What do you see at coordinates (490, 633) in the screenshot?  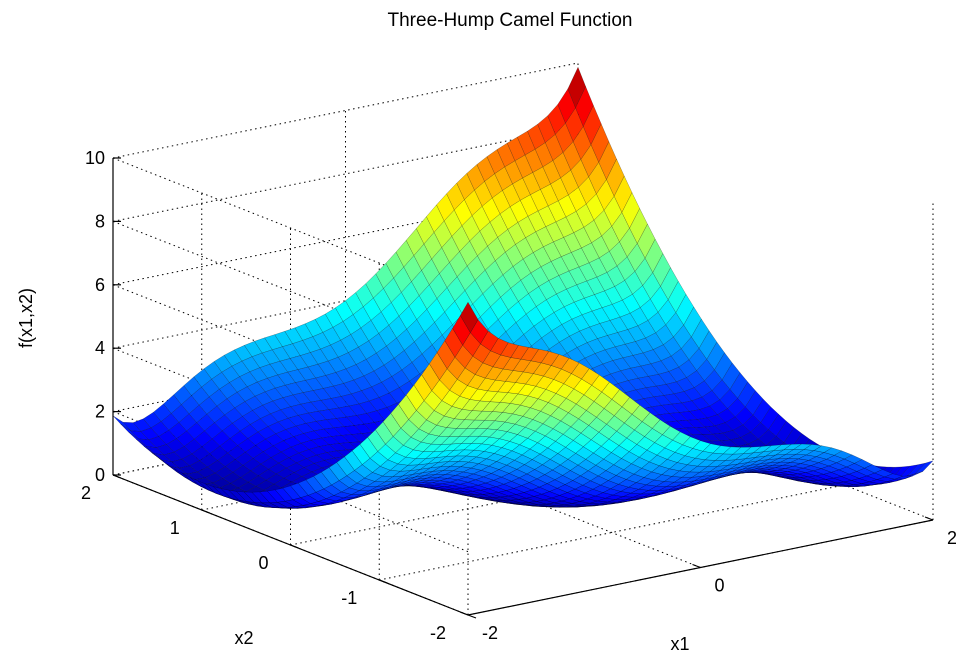 I see `x1-tick-label: -2` at bounding box center [490, 633].